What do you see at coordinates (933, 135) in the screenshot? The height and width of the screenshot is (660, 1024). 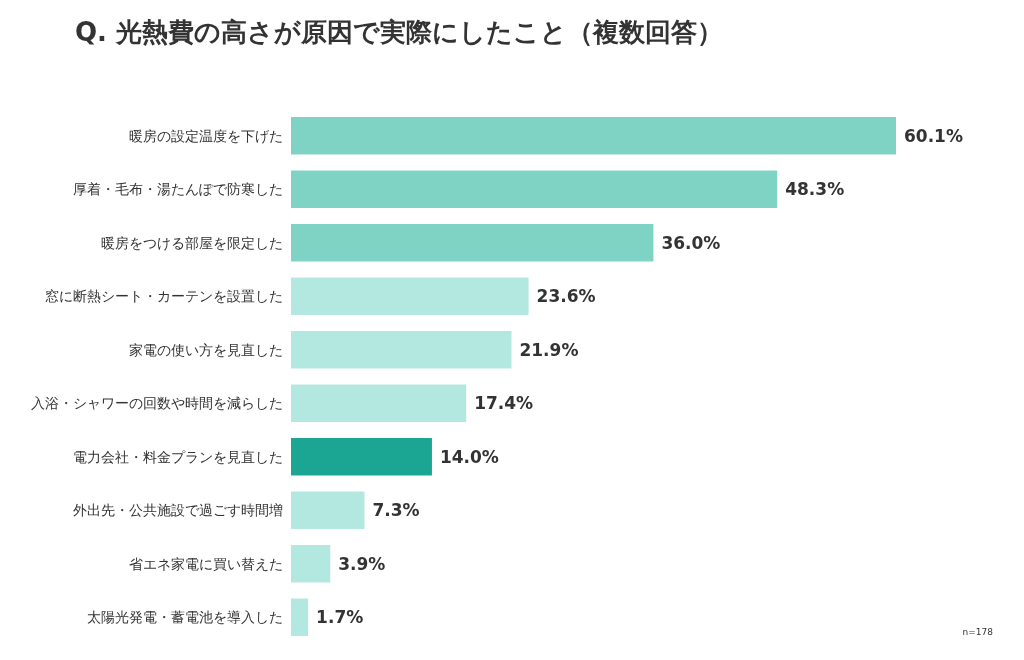 I see `data-label: 60.1%` at bounding box center [933, 135].